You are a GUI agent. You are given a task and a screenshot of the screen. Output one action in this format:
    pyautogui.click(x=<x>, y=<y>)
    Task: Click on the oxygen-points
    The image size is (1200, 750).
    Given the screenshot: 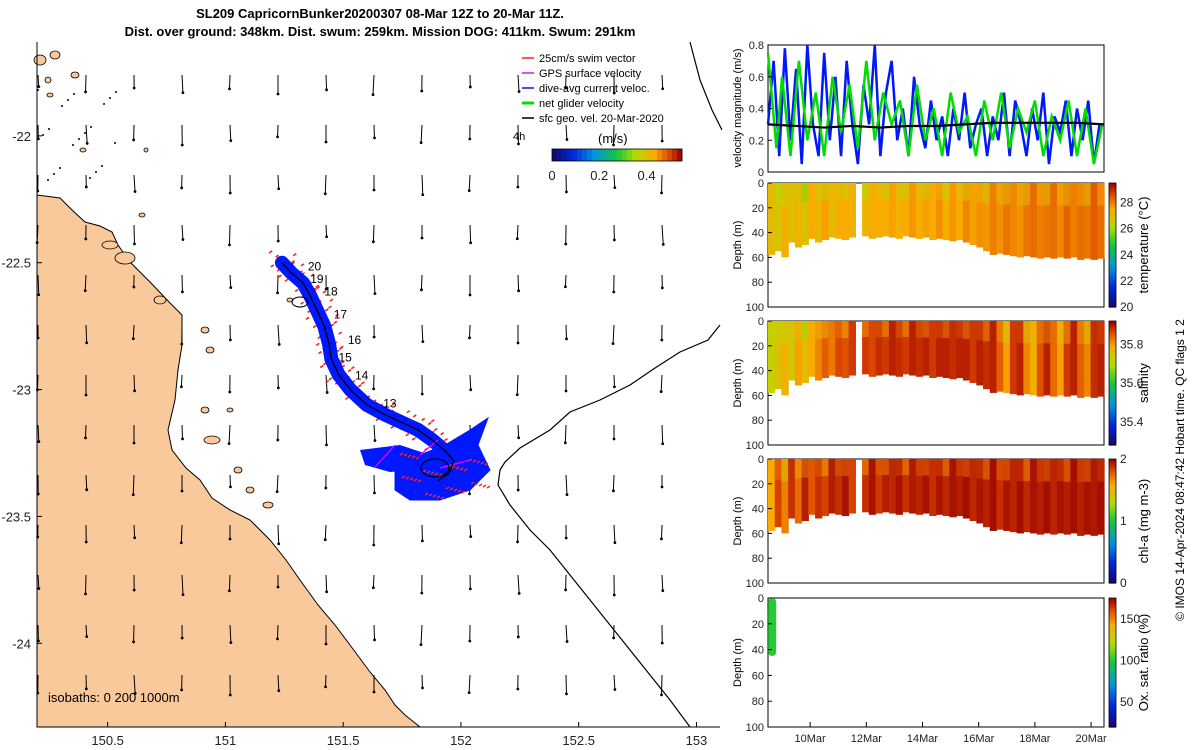 What is the action you would take?
    pyautogui.click(x=772, y=627)
    